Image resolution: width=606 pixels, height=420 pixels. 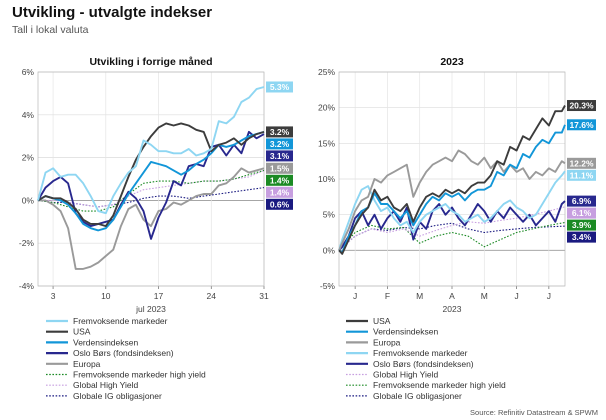 What do you see at coordinates (326, 179) in the screenshot?
I see `right-y-tick-label: 10%` at bounding box center [326, 179].